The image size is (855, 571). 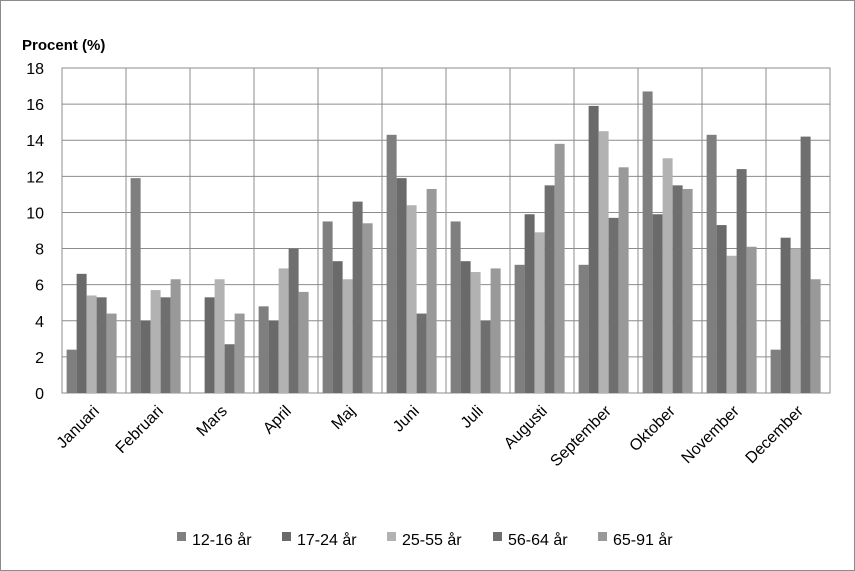 I want to click on y-tick-label: 12, so click(x=35, y=177).